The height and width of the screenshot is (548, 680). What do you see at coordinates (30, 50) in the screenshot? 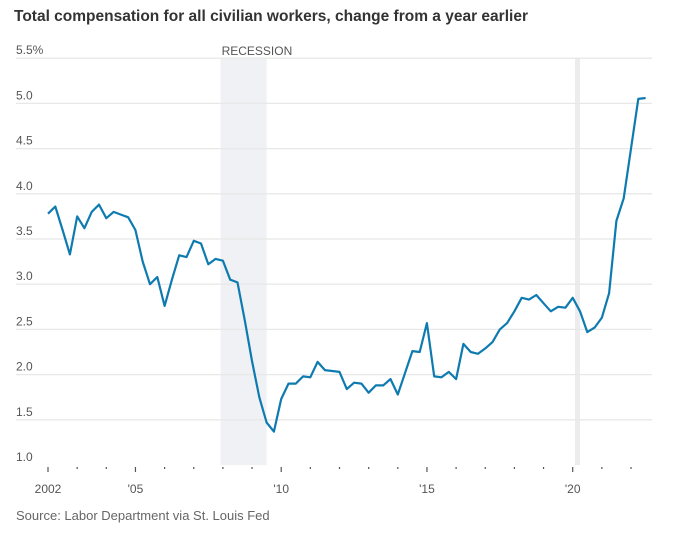
I see `y-tick-label: 5.5%` at bounding box center [30, 50].